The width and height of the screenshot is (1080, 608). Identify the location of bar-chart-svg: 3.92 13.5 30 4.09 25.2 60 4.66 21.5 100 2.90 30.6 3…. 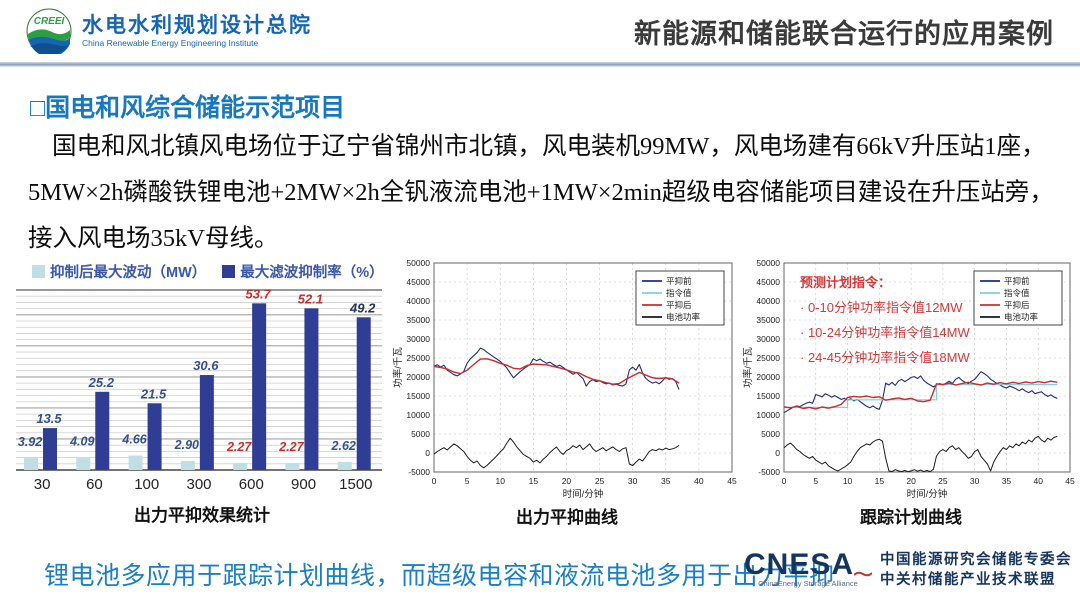
(199, 389).